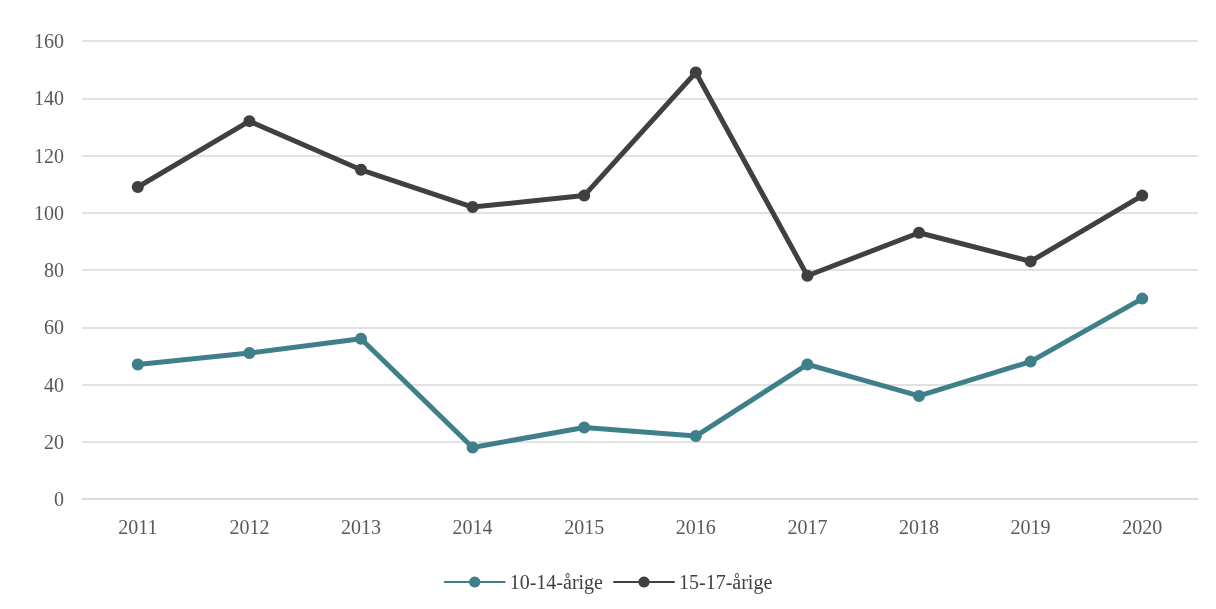 This screenshot has height=609, width=1216. Describe the element at coordinates (584, 527) in the screenshot. I see `x-tick-label: 2015` at that location.